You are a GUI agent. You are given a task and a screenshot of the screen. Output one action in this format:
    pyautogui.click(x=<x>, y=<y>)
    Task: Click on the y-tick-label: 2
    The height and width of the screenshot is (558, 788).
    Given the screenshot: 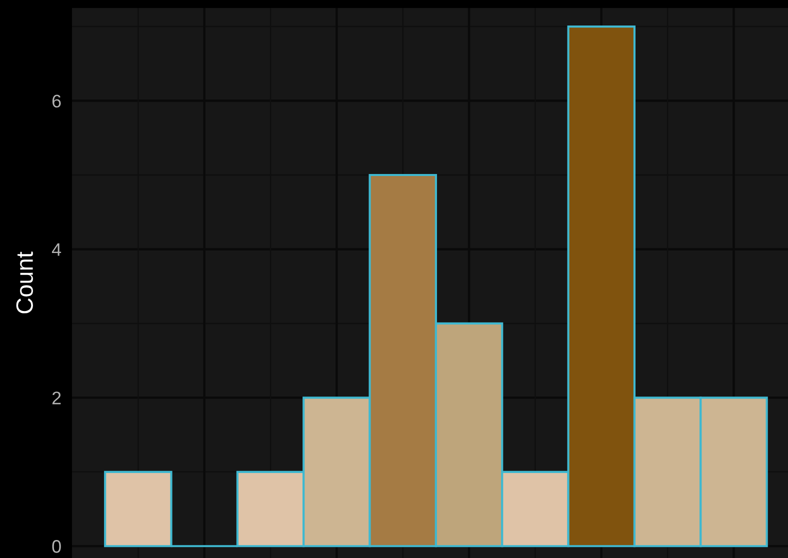 What is the action you would take?
    pyautogui.click(x=56, y=398)
    